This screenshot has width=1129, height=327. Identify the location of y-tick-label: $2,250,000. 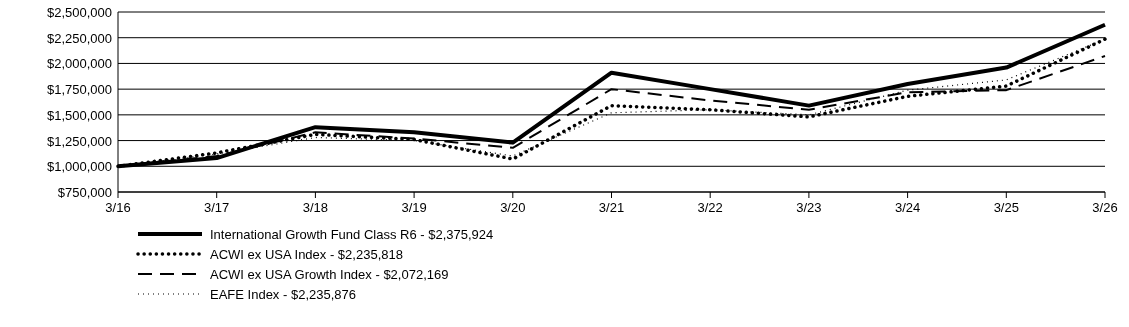
(79, 38).